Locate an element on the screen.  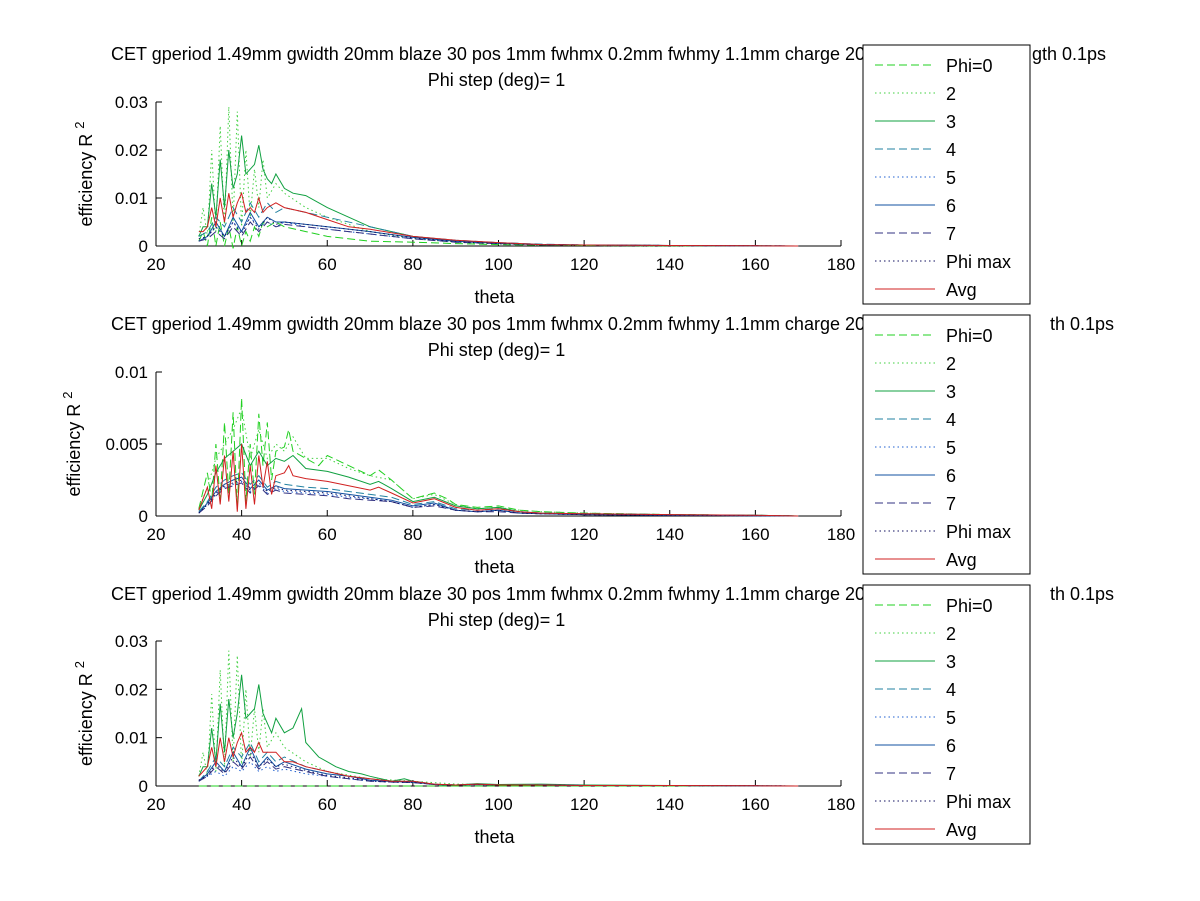
y-tick-label: 0.005 is located at coordinates (126, 444).